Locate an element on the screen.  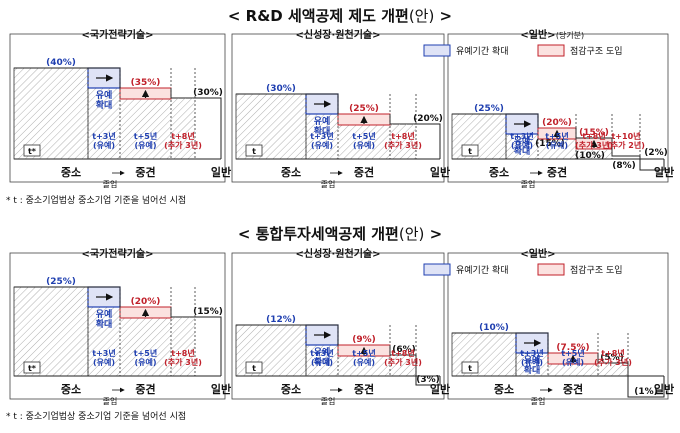
rate-mid: (7.5%) is located at coordinates (572, 348).